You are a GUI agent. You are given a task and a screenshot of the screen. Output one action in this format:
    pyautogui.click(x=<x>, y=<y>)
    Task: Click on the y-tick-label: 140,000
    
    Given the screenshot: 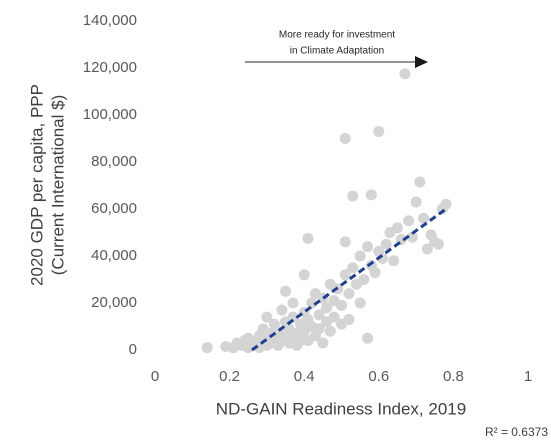 What is the action you would take?
    pyautogui.click(x=110, y=20)
    